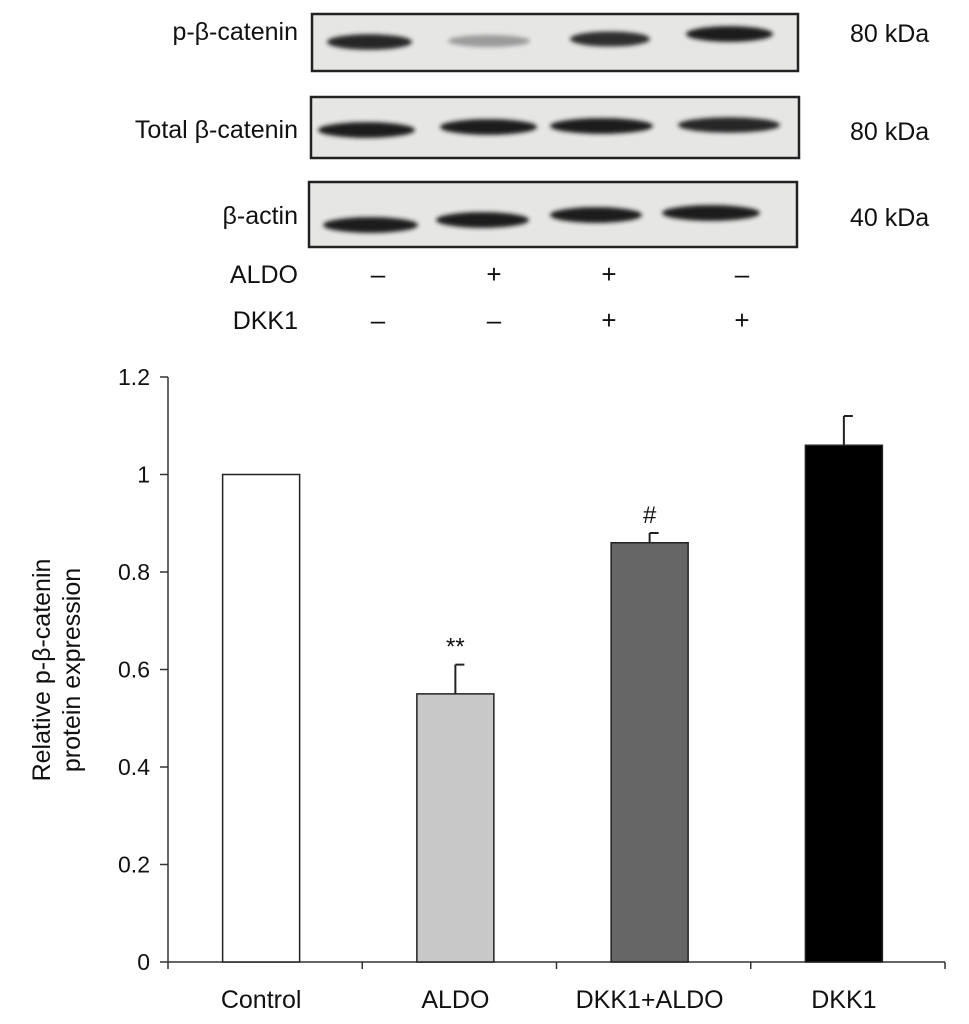  Describe the element at coordinates (650, 515) in the screenshot. I see `significance-marker: #` at that location.